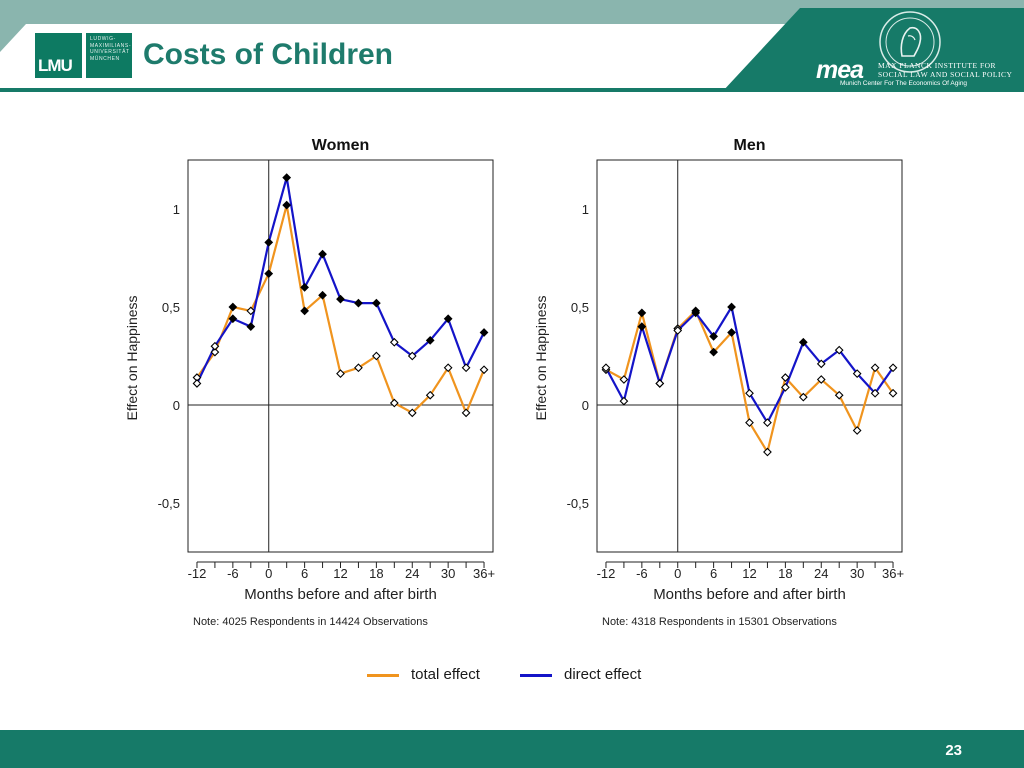 The height and width of the screenshot is (768, 1024). What do you see at coordinates (448, 573) in the screenshot?
I see `women-x-tick-label: 30` at bounding box center [448, 573].